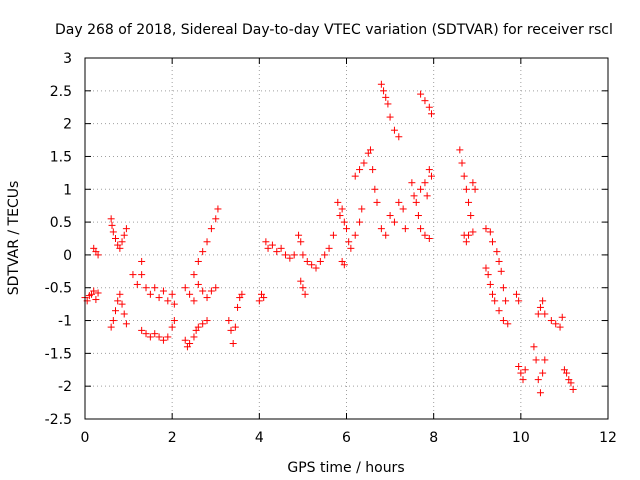  Describe the element at coordinates (58, 354) in the screenshot. I see `y-tick-label: -1.5` at that location.